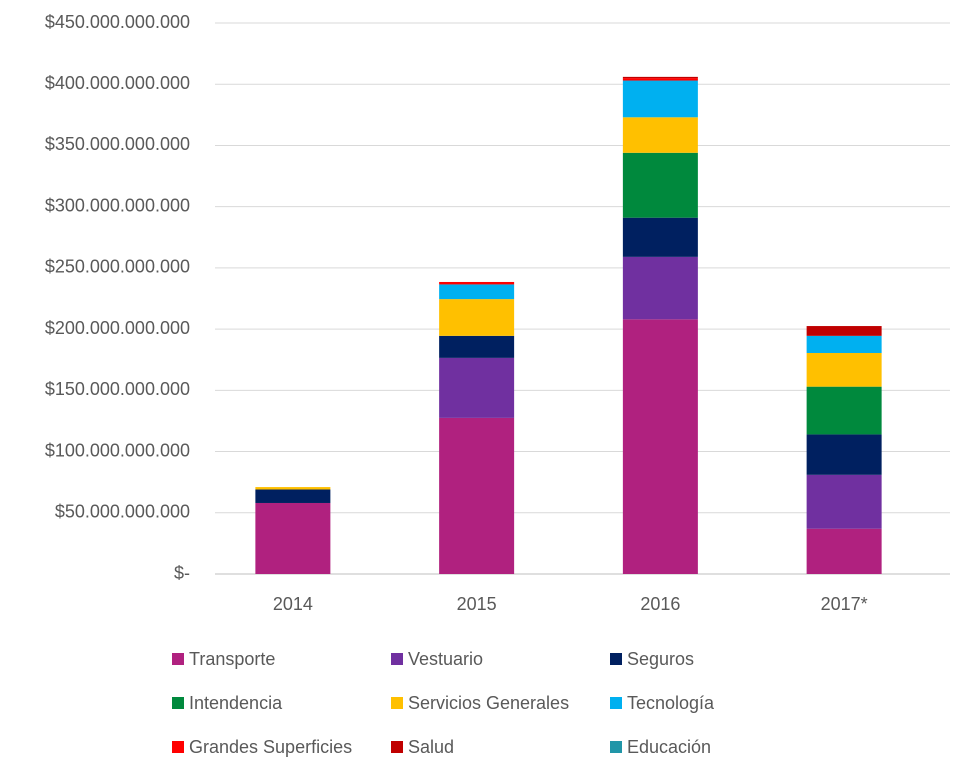  What do you see at coordinates (232, 659) in the screenshot?
I see `legend-label: Transporte` at bounding box center [232, 659].